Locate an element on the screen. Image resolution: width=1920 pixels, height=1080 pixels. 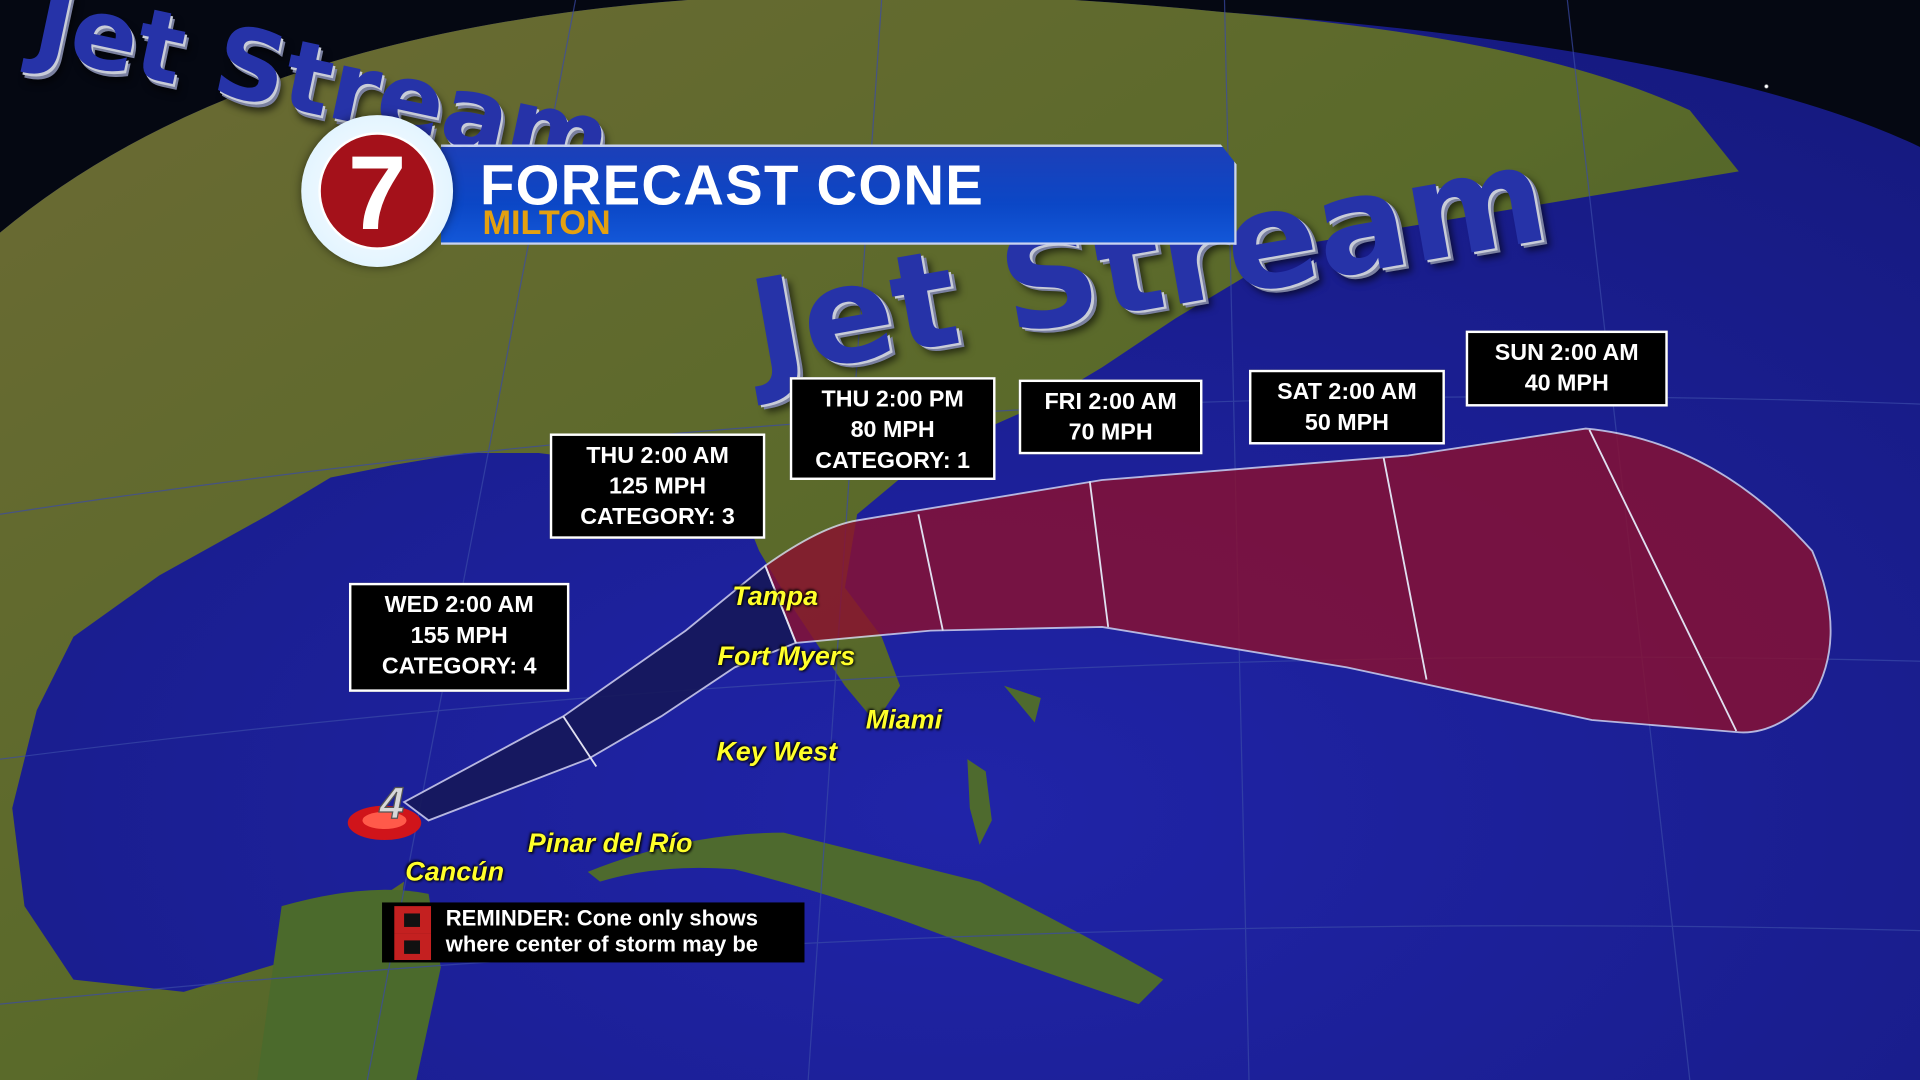
cuba-land is located at coordinates (875, 918).